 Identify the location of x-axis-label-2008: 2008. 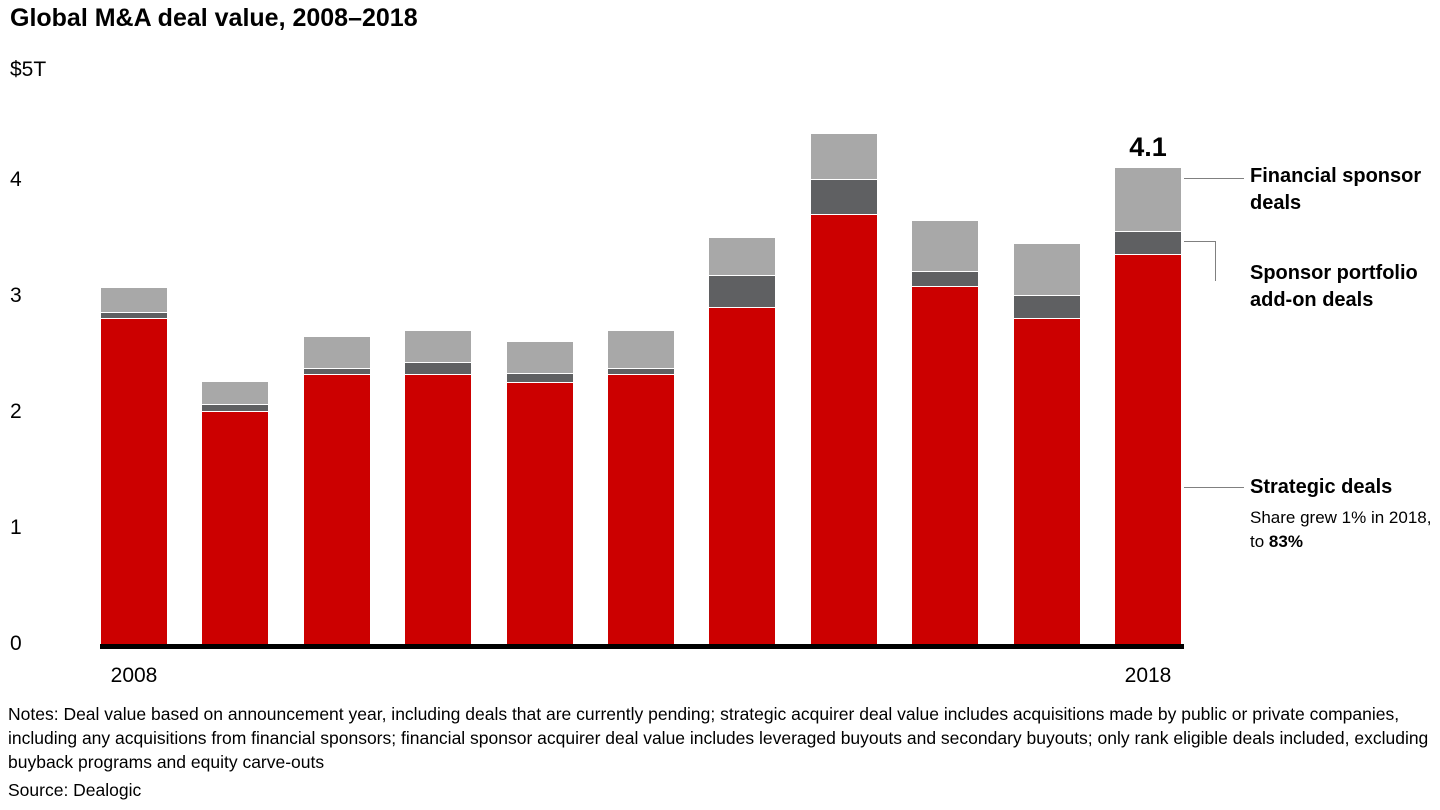
(134, 675).